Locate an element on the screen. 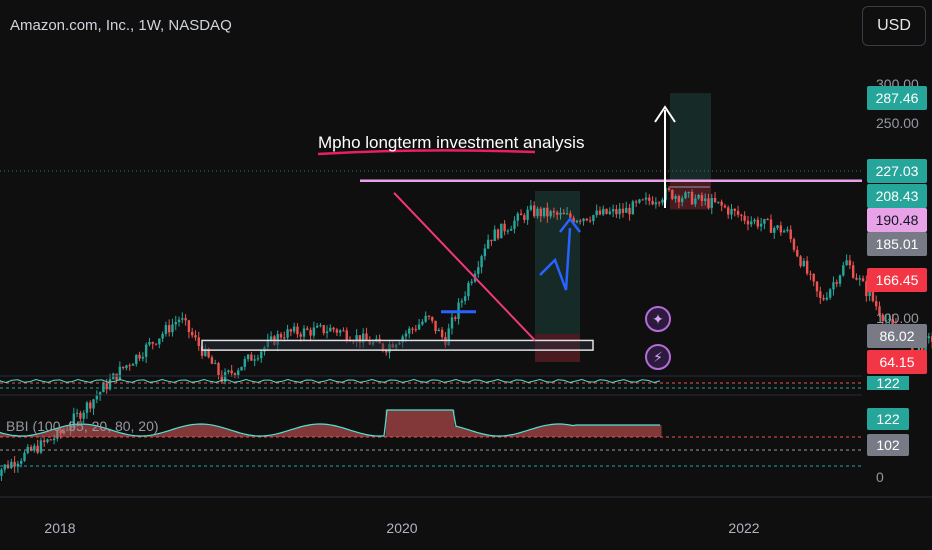 This screenshot has height=550, width=932. sparkle-icon is located at coordinates (658, 319).